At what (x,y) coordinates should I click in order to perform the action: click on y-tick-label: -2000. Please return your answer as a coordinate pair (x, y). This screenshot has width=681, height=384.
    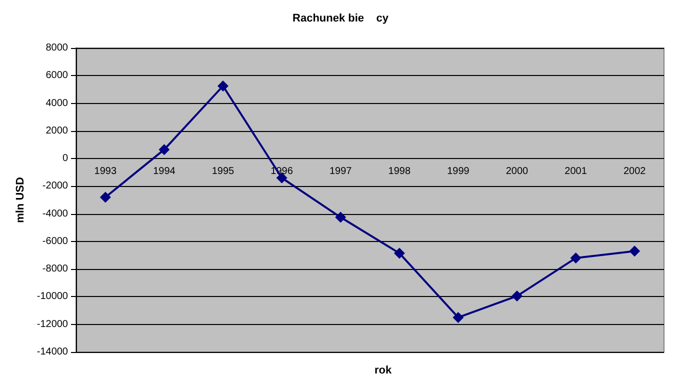
    Looking at the image, I should click on (55, 186).